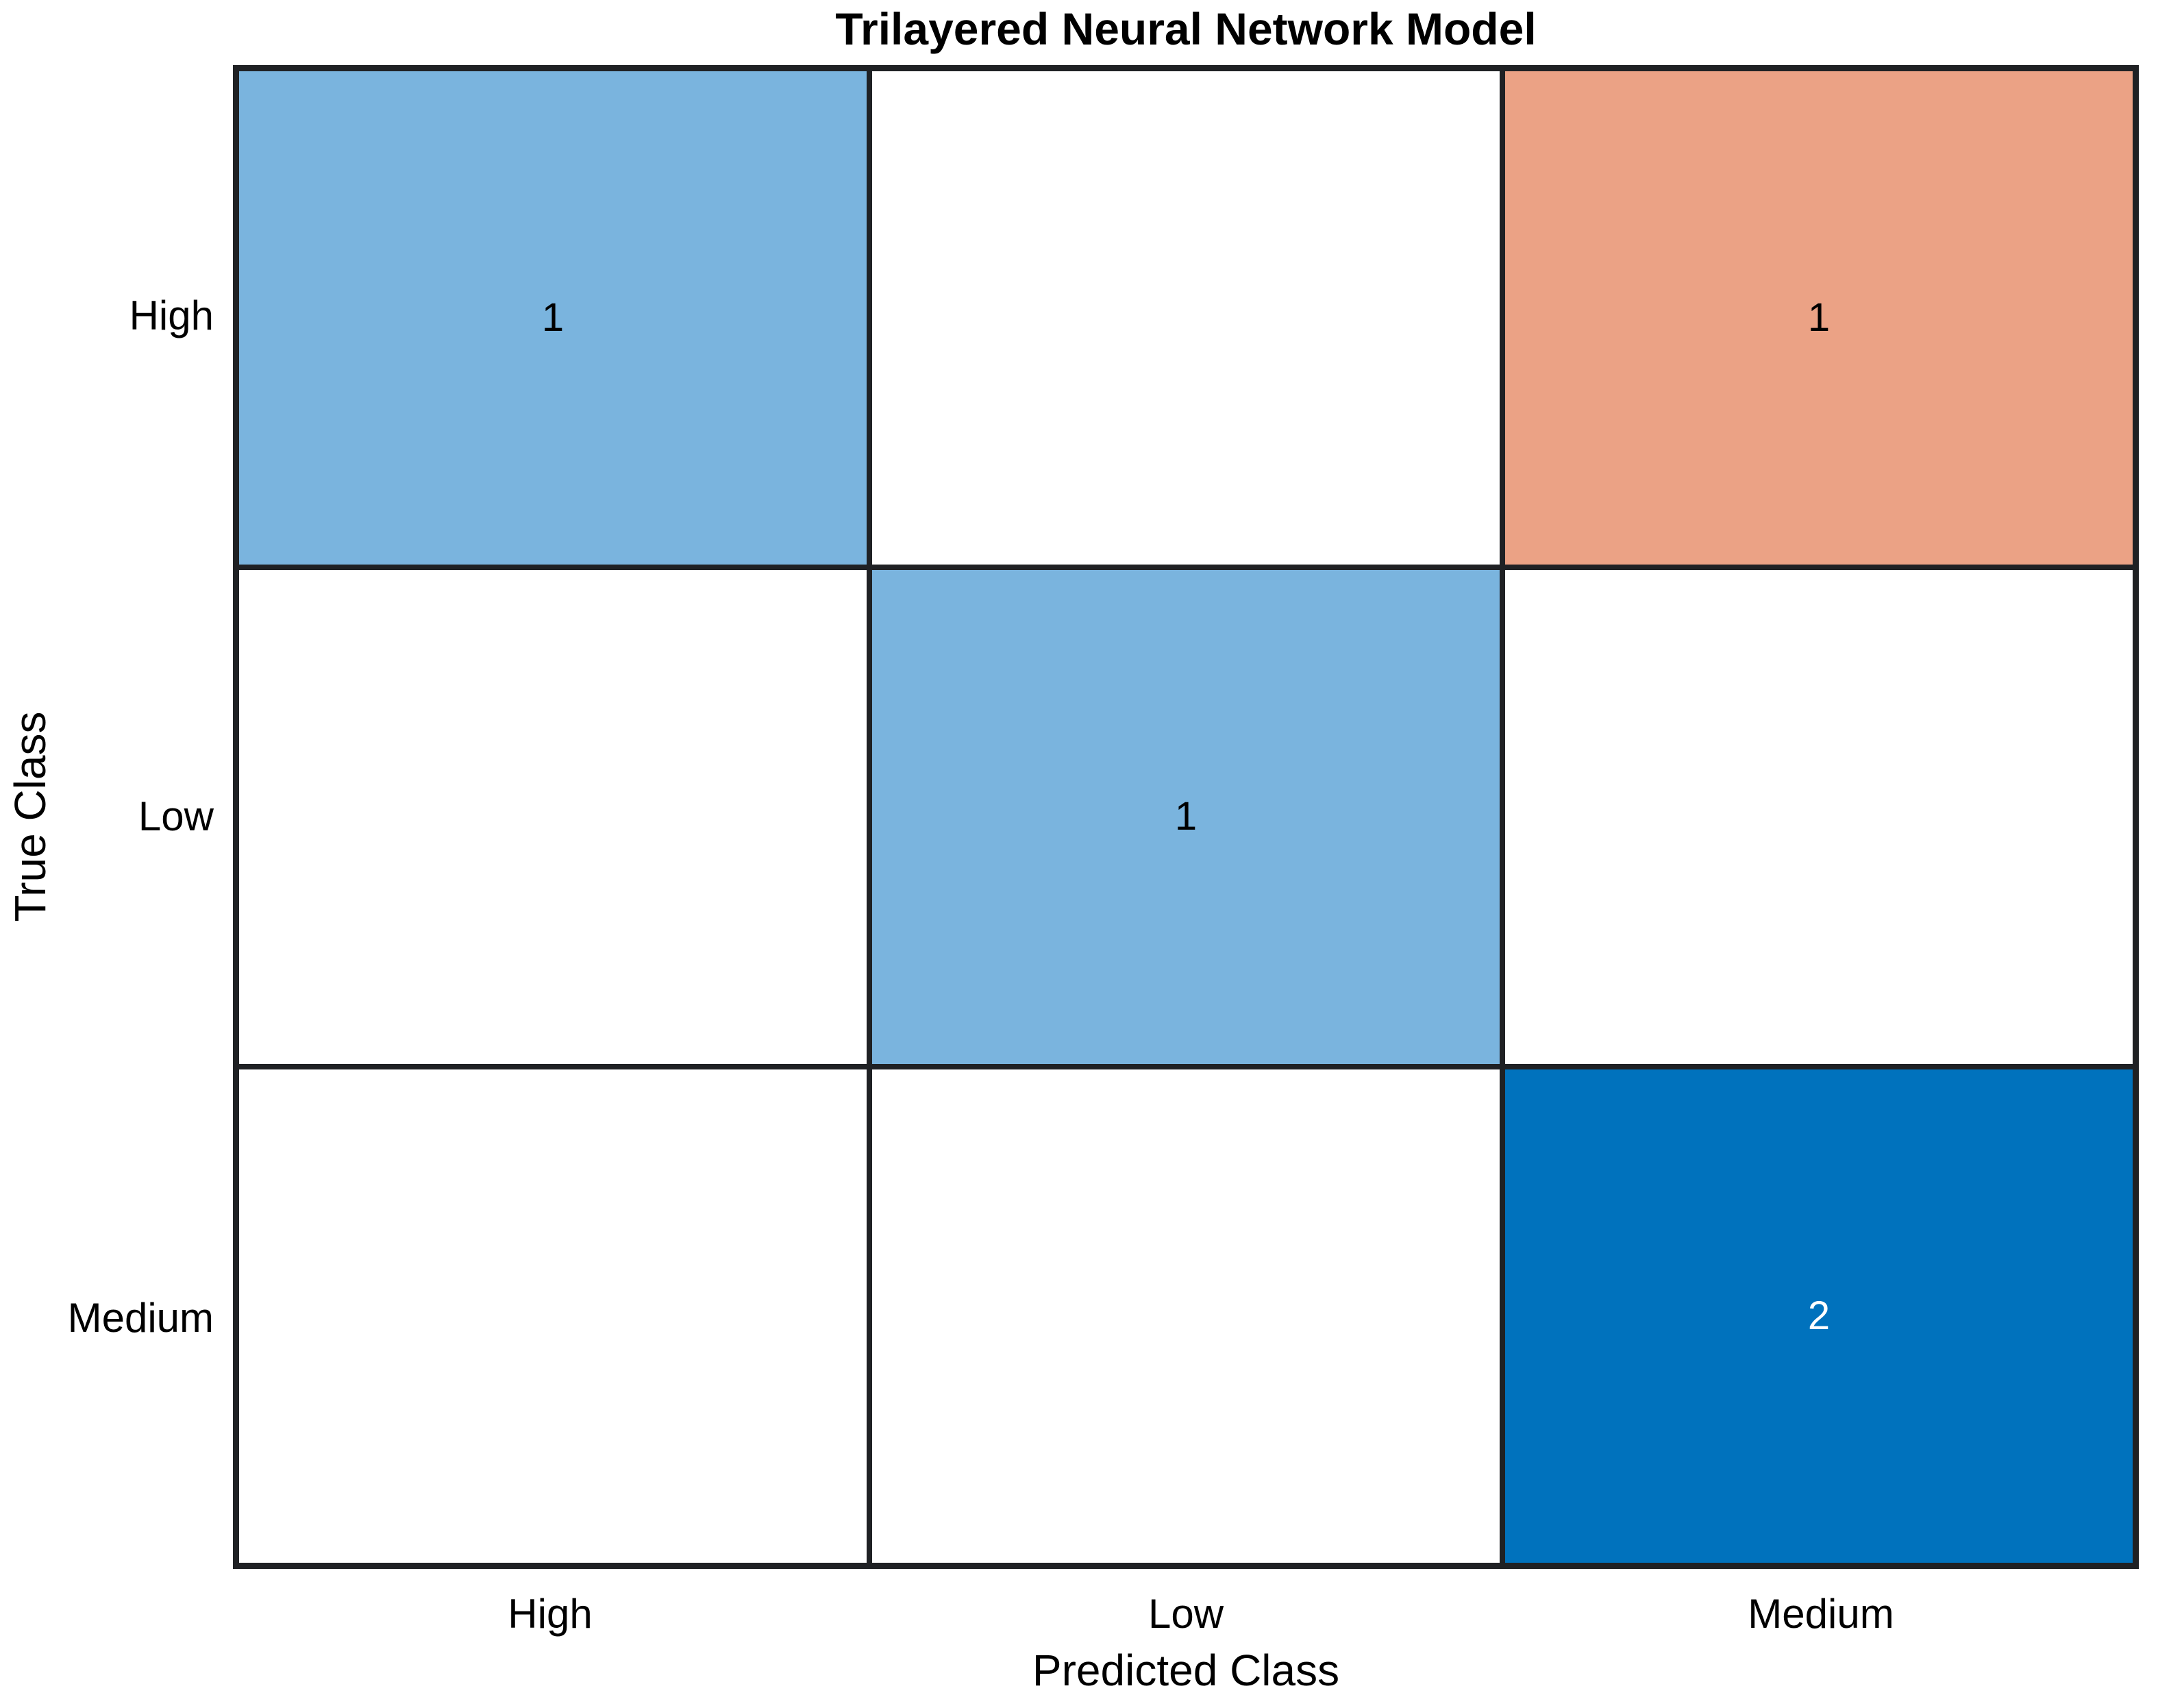 The width and height of the screenshot is (2158, 1708). I want to click on x-tick-medium: Medium, so click(1821, 1614).